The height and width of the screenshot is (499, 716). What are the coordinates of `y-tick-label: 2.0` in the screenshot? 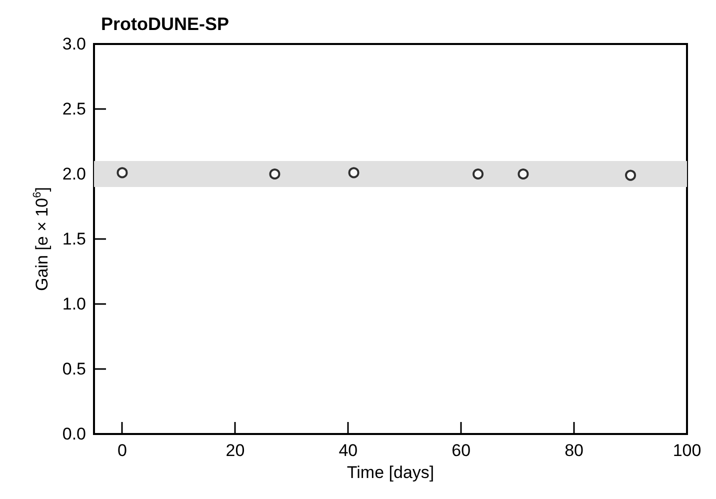 It's located at (74, 174).